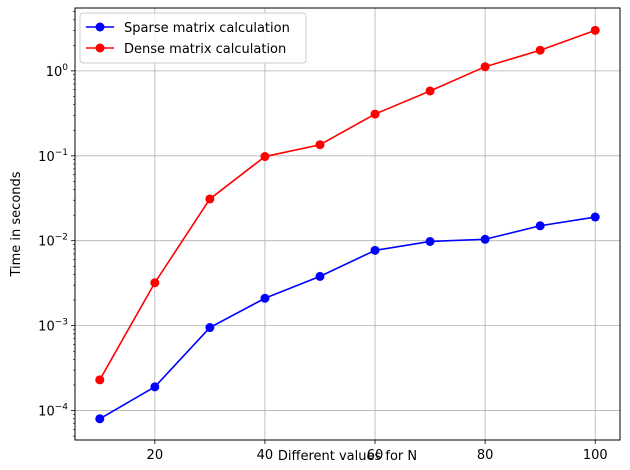  I want to click on y-tick-label: 10⁰, so click(57, 71).